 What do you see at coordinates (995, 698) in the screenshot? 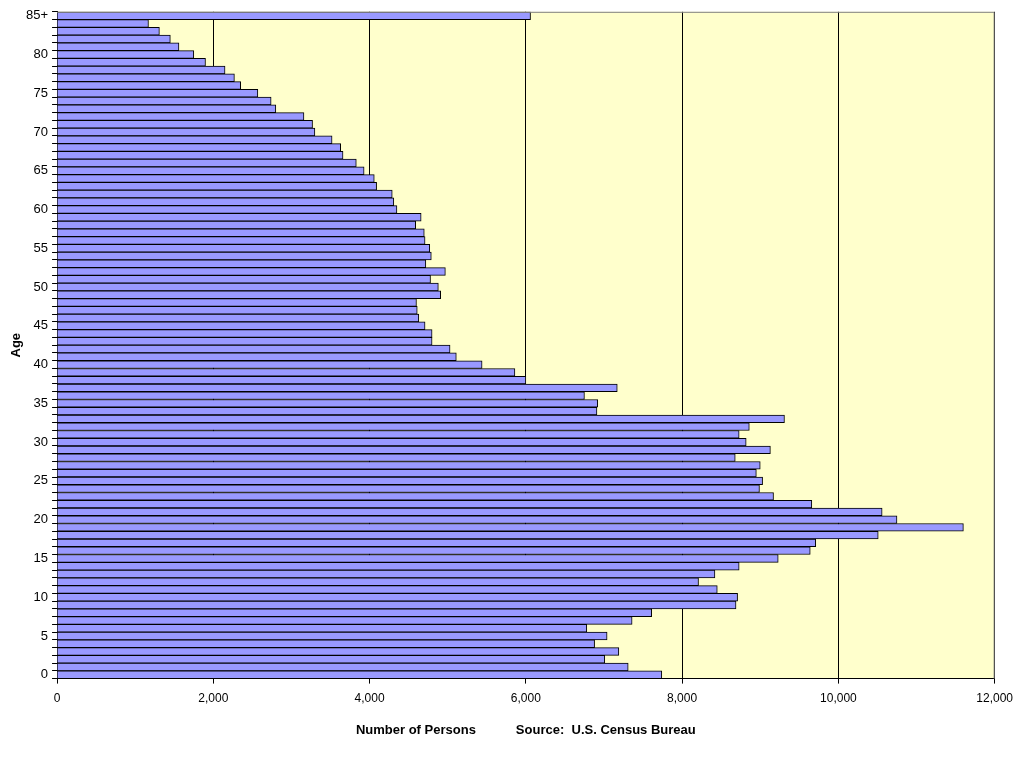
I see `x-tick-label: 12,000` at bounding box center [995, 698].